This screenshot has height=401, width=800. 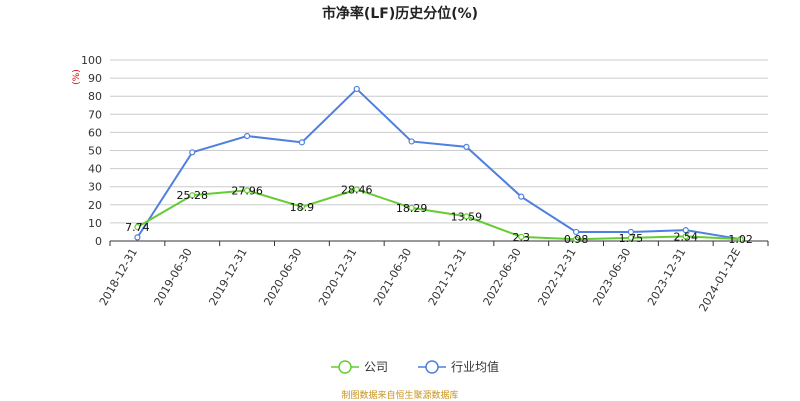 I want to click on data-label-7: 2.3, so click(x=522, y=237).